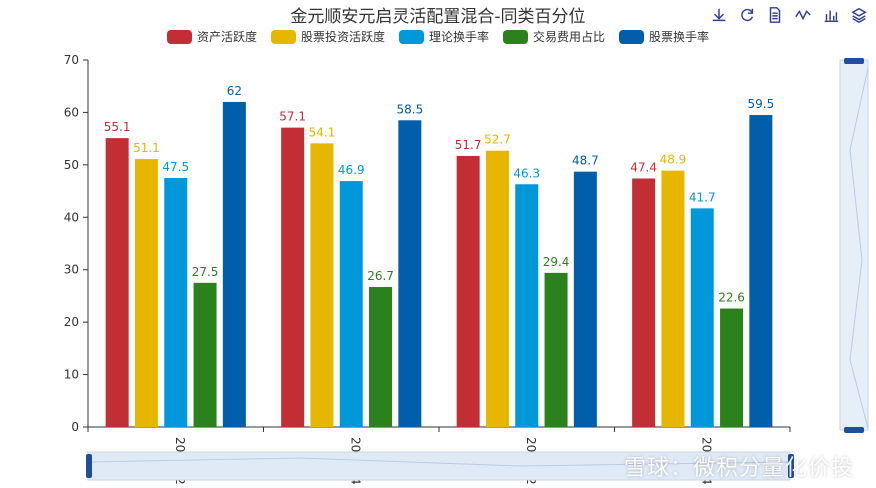 Image resolution: width=876 pixels, height=488 pixels. Describe the element at coordinates (71, 60) in the screenshot. I see `y-tick-label: 70` at that location.